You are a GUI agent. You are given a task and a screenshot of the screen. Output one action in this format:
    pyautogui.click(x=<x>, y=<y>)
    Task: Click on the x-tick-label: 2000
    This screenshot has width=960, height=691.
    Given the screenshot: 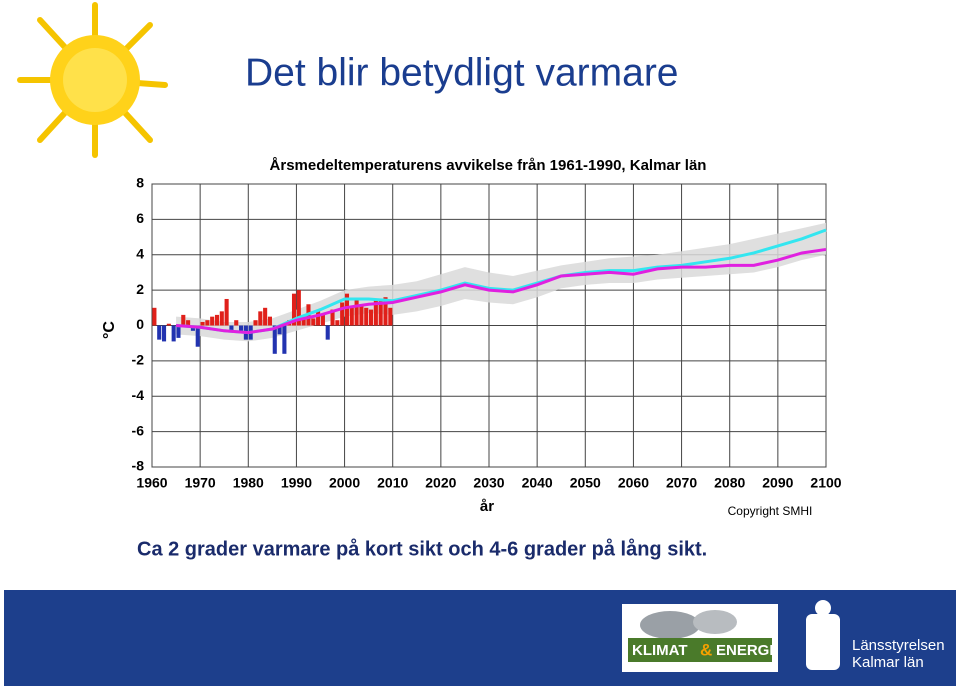 What is the action you would take?
    pyautogui.click(x=344, y=483)
    